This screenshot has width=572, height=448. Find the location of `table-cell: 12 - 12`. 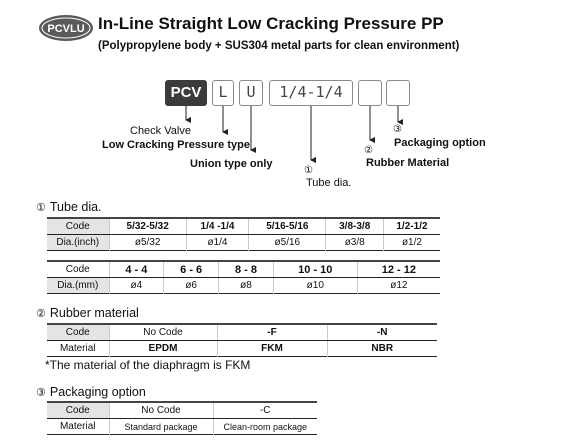

table-cell: 12 - 12 is located at coordinates (398, 269).